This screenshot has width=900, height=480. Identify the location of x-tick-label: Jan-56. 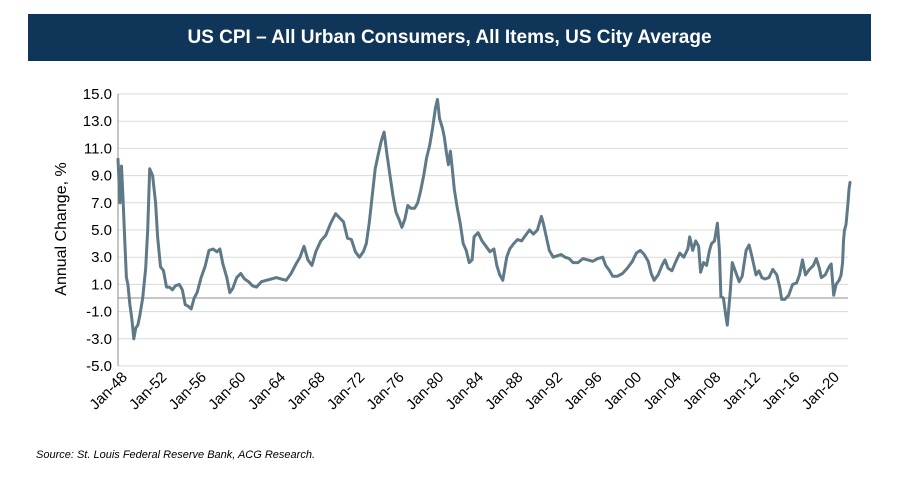
(188, 391).